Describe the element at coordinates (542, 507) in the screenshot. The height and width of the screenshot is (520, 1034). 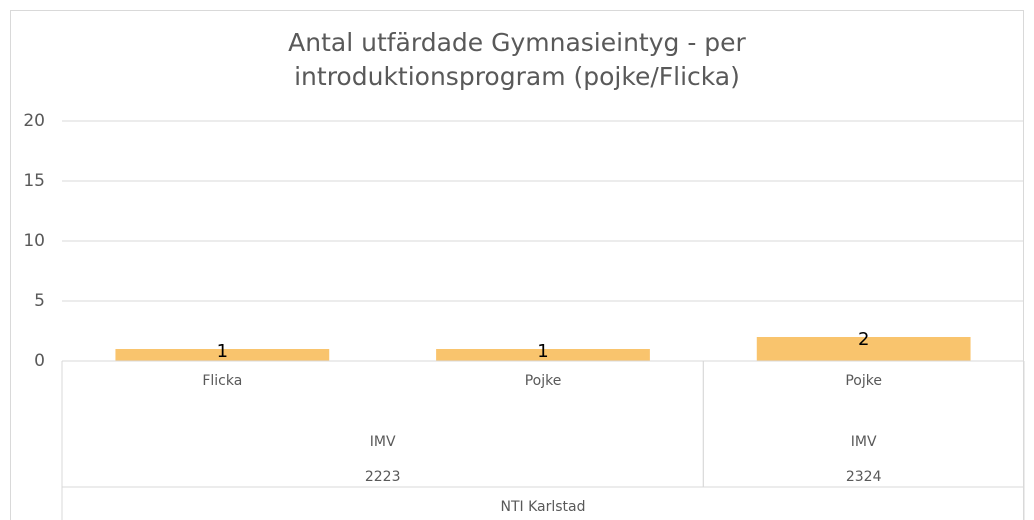
I see `group-label: NTI Karlstad` at that location.